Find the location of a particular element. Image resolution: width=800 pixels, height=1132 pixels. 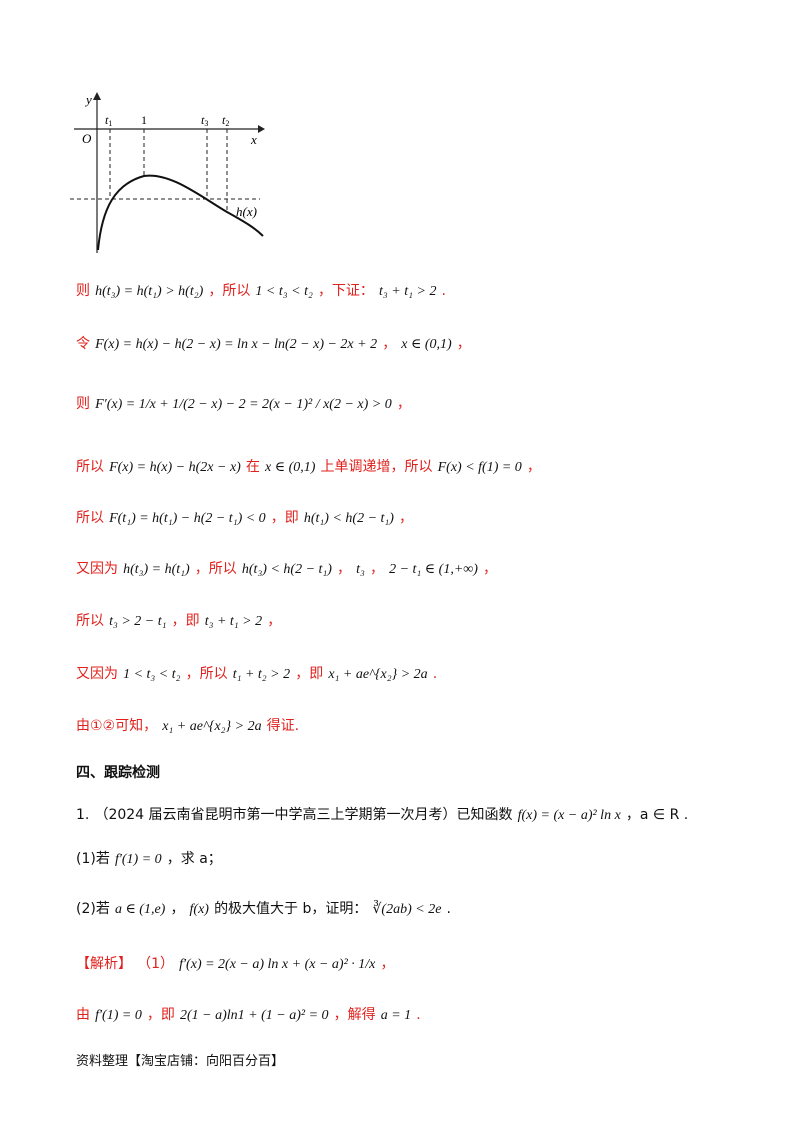

tick-t1: t1 is located at coordinates (108, 120).